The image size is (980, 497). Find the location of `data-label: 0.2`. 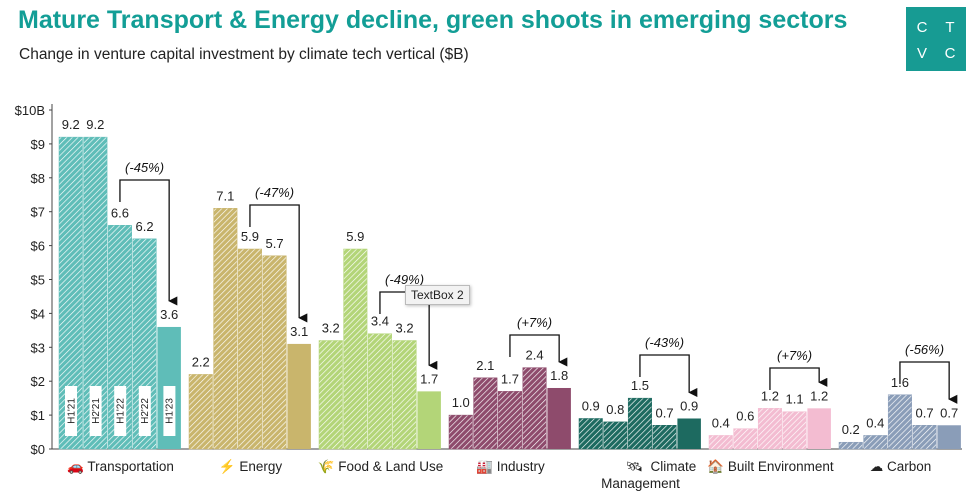

data-label: 0.2 is located at coordinates (851, 429).